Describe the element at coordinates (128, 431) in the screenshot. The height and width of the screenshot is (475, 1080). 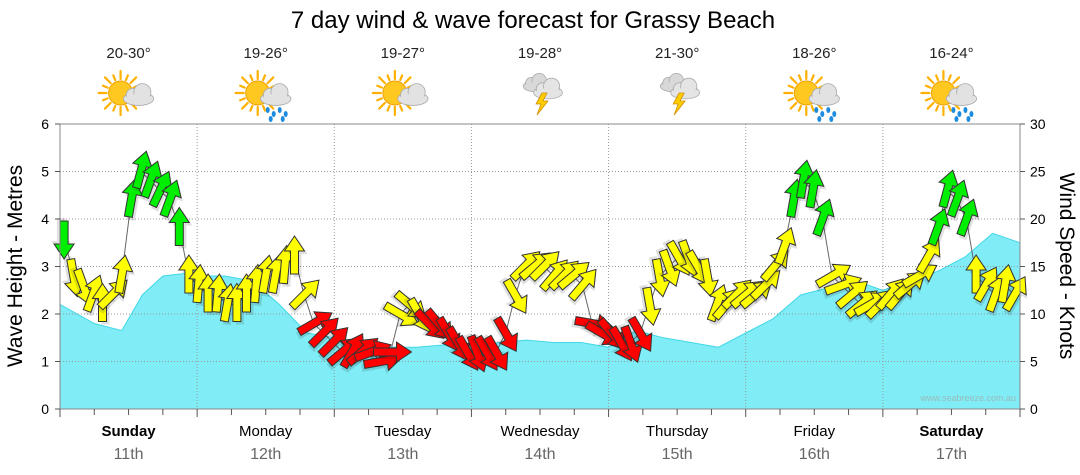
I see `day-name-label: Sunday` at that location.